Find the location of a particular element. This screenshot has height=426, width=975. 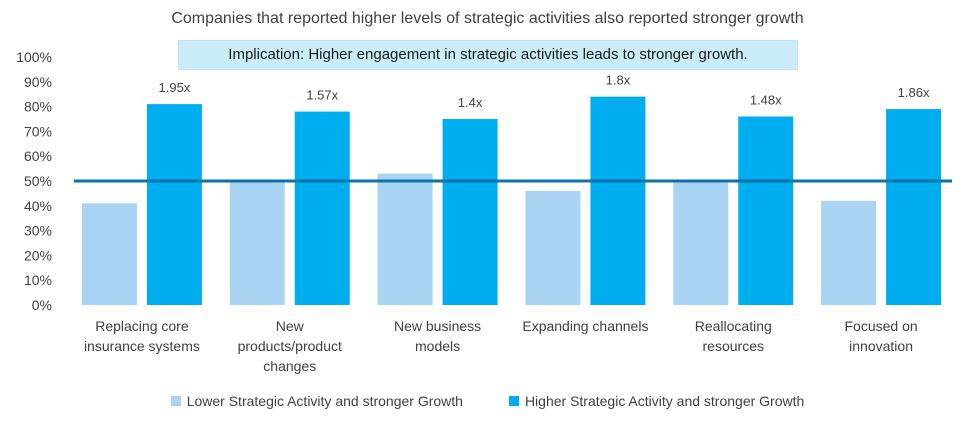

y-axis: 0% 10% 20% 30% 40% 50% 60% 70% 80% 90% 100% is located at coordinates (34, 181).